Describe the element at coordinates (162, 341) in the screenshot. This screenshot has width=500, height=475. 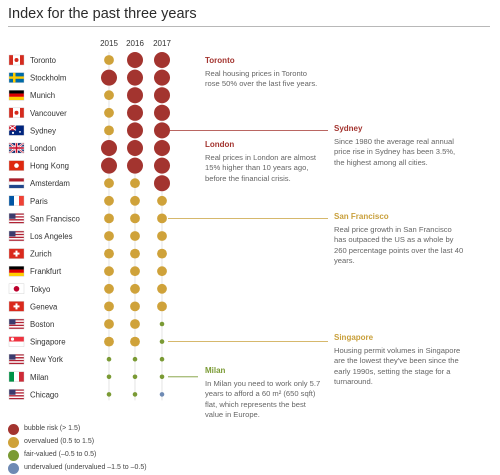
I see `bubble-singapore-2017` at that location.